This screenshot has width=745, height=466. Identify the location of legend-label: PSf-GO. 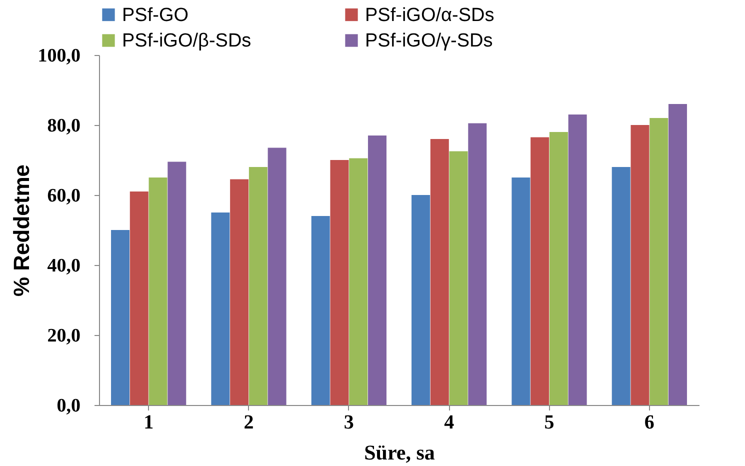
(155, 15).